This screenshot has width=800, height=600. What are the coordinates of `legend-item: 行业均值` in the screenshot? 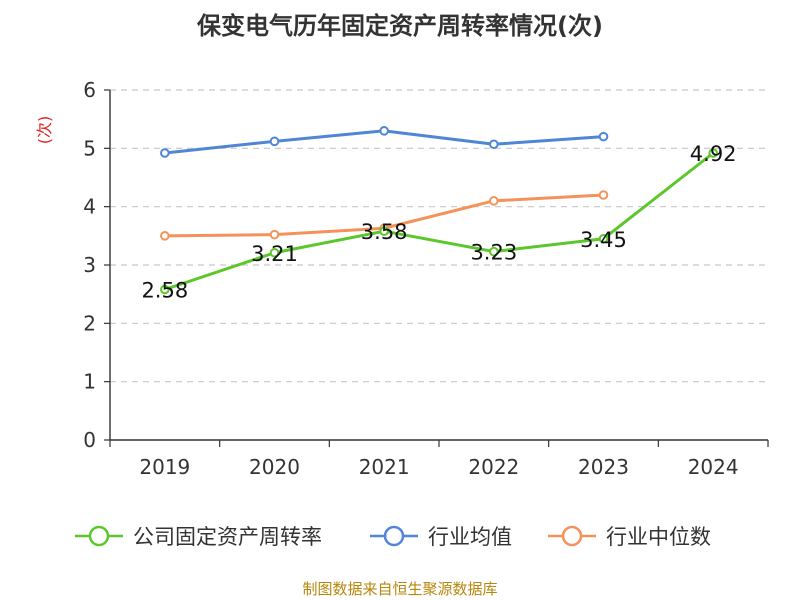 It's located at (441, 537).